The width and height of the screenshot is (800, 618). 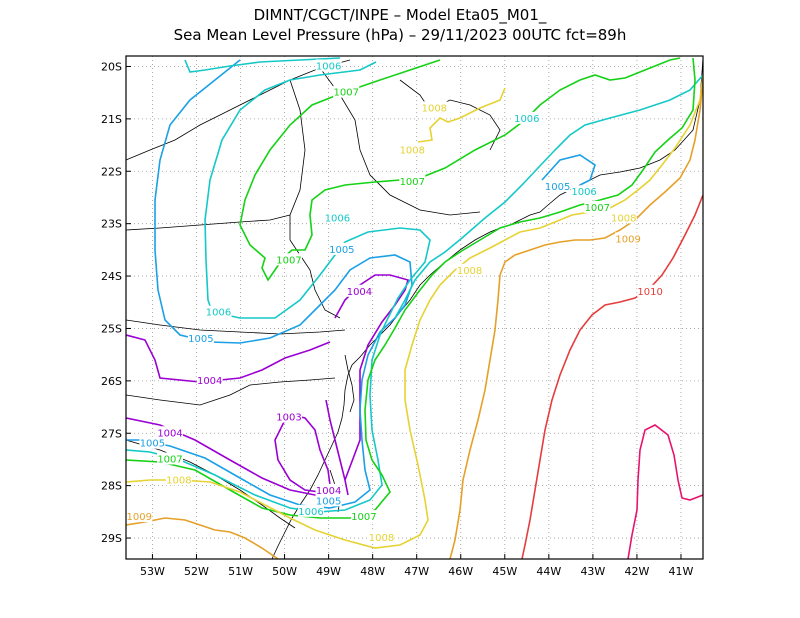 What do you see at coordinates (240, 571) in the screenshot?
I see `longitude-tick-label: 51W` at bounding box center [240, 571].